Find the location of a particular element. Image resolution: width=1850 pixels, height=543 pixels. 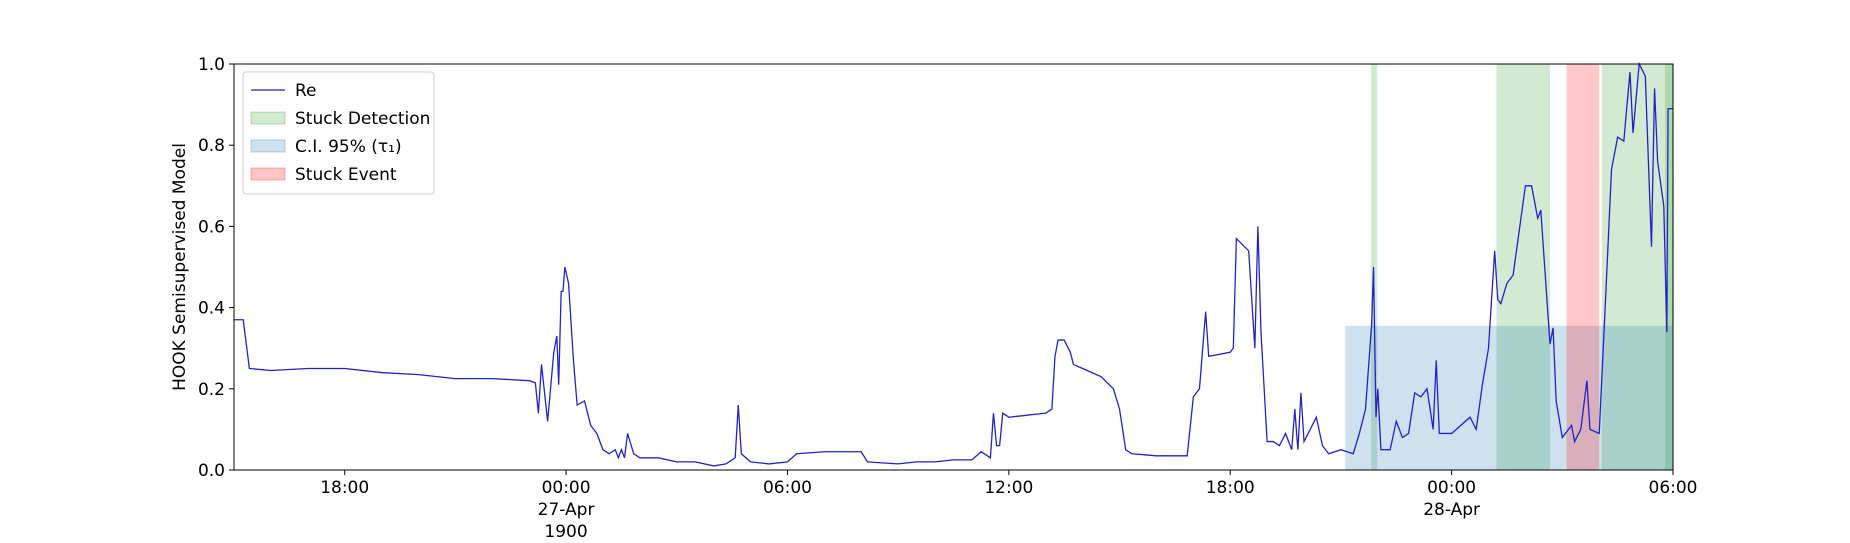

y-tick-label: 0.4 is located at coordinates (211, 309).